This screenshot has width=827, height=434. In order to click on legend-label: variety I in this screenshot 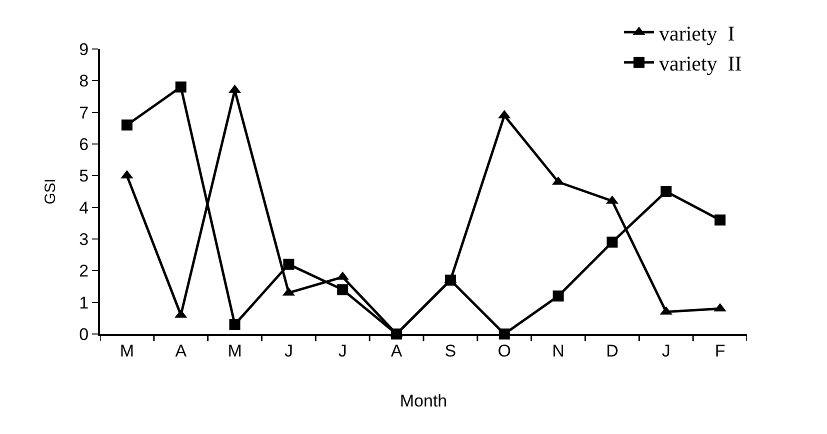, I will do `click(697, 33)`.